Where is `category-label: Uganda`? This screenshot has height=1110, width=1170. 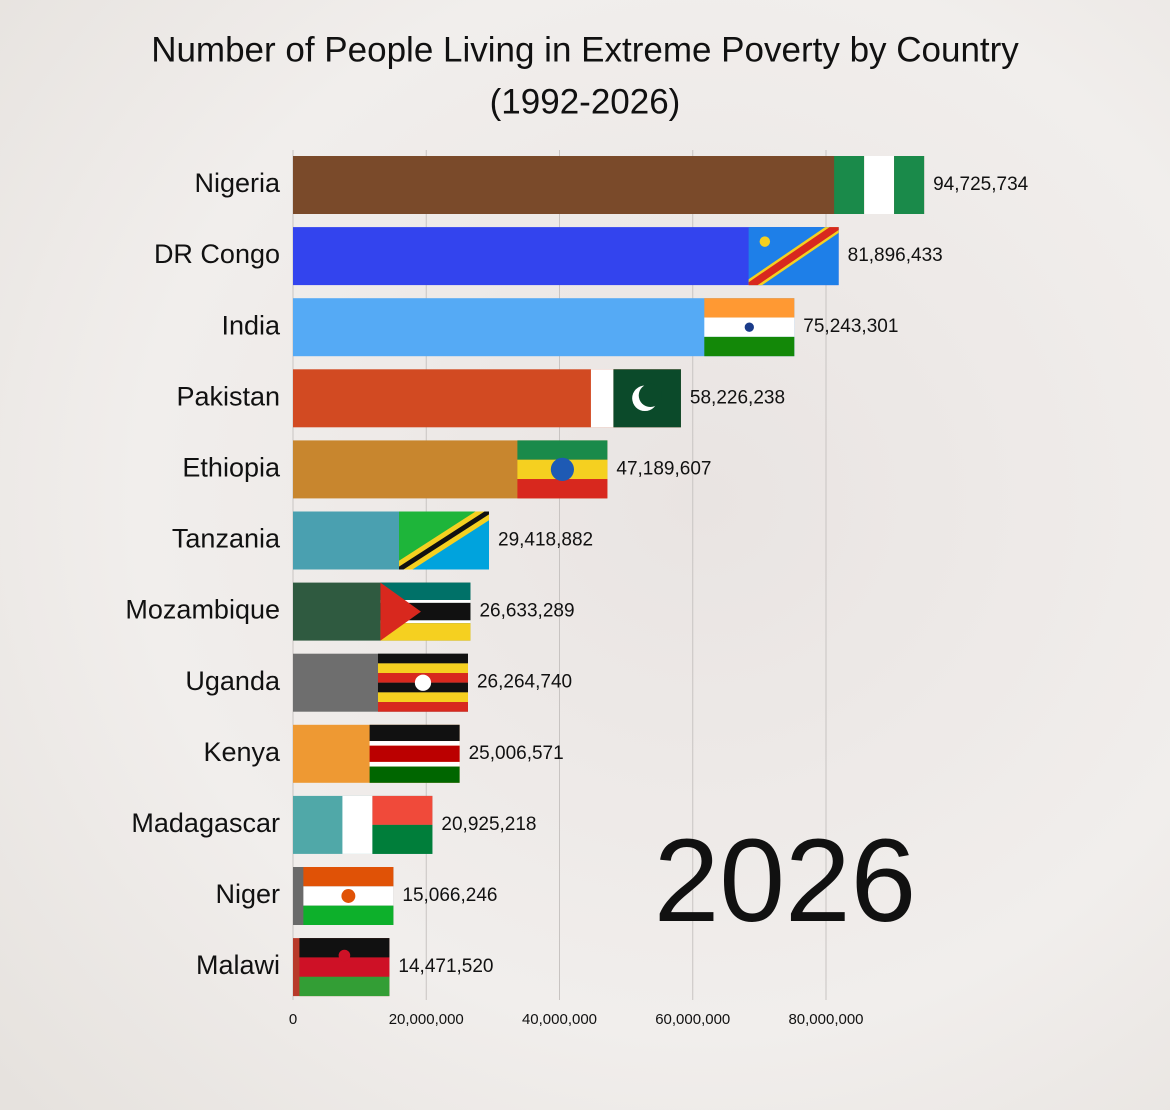
category-label: Uganda is located at coordinates (233, 681).